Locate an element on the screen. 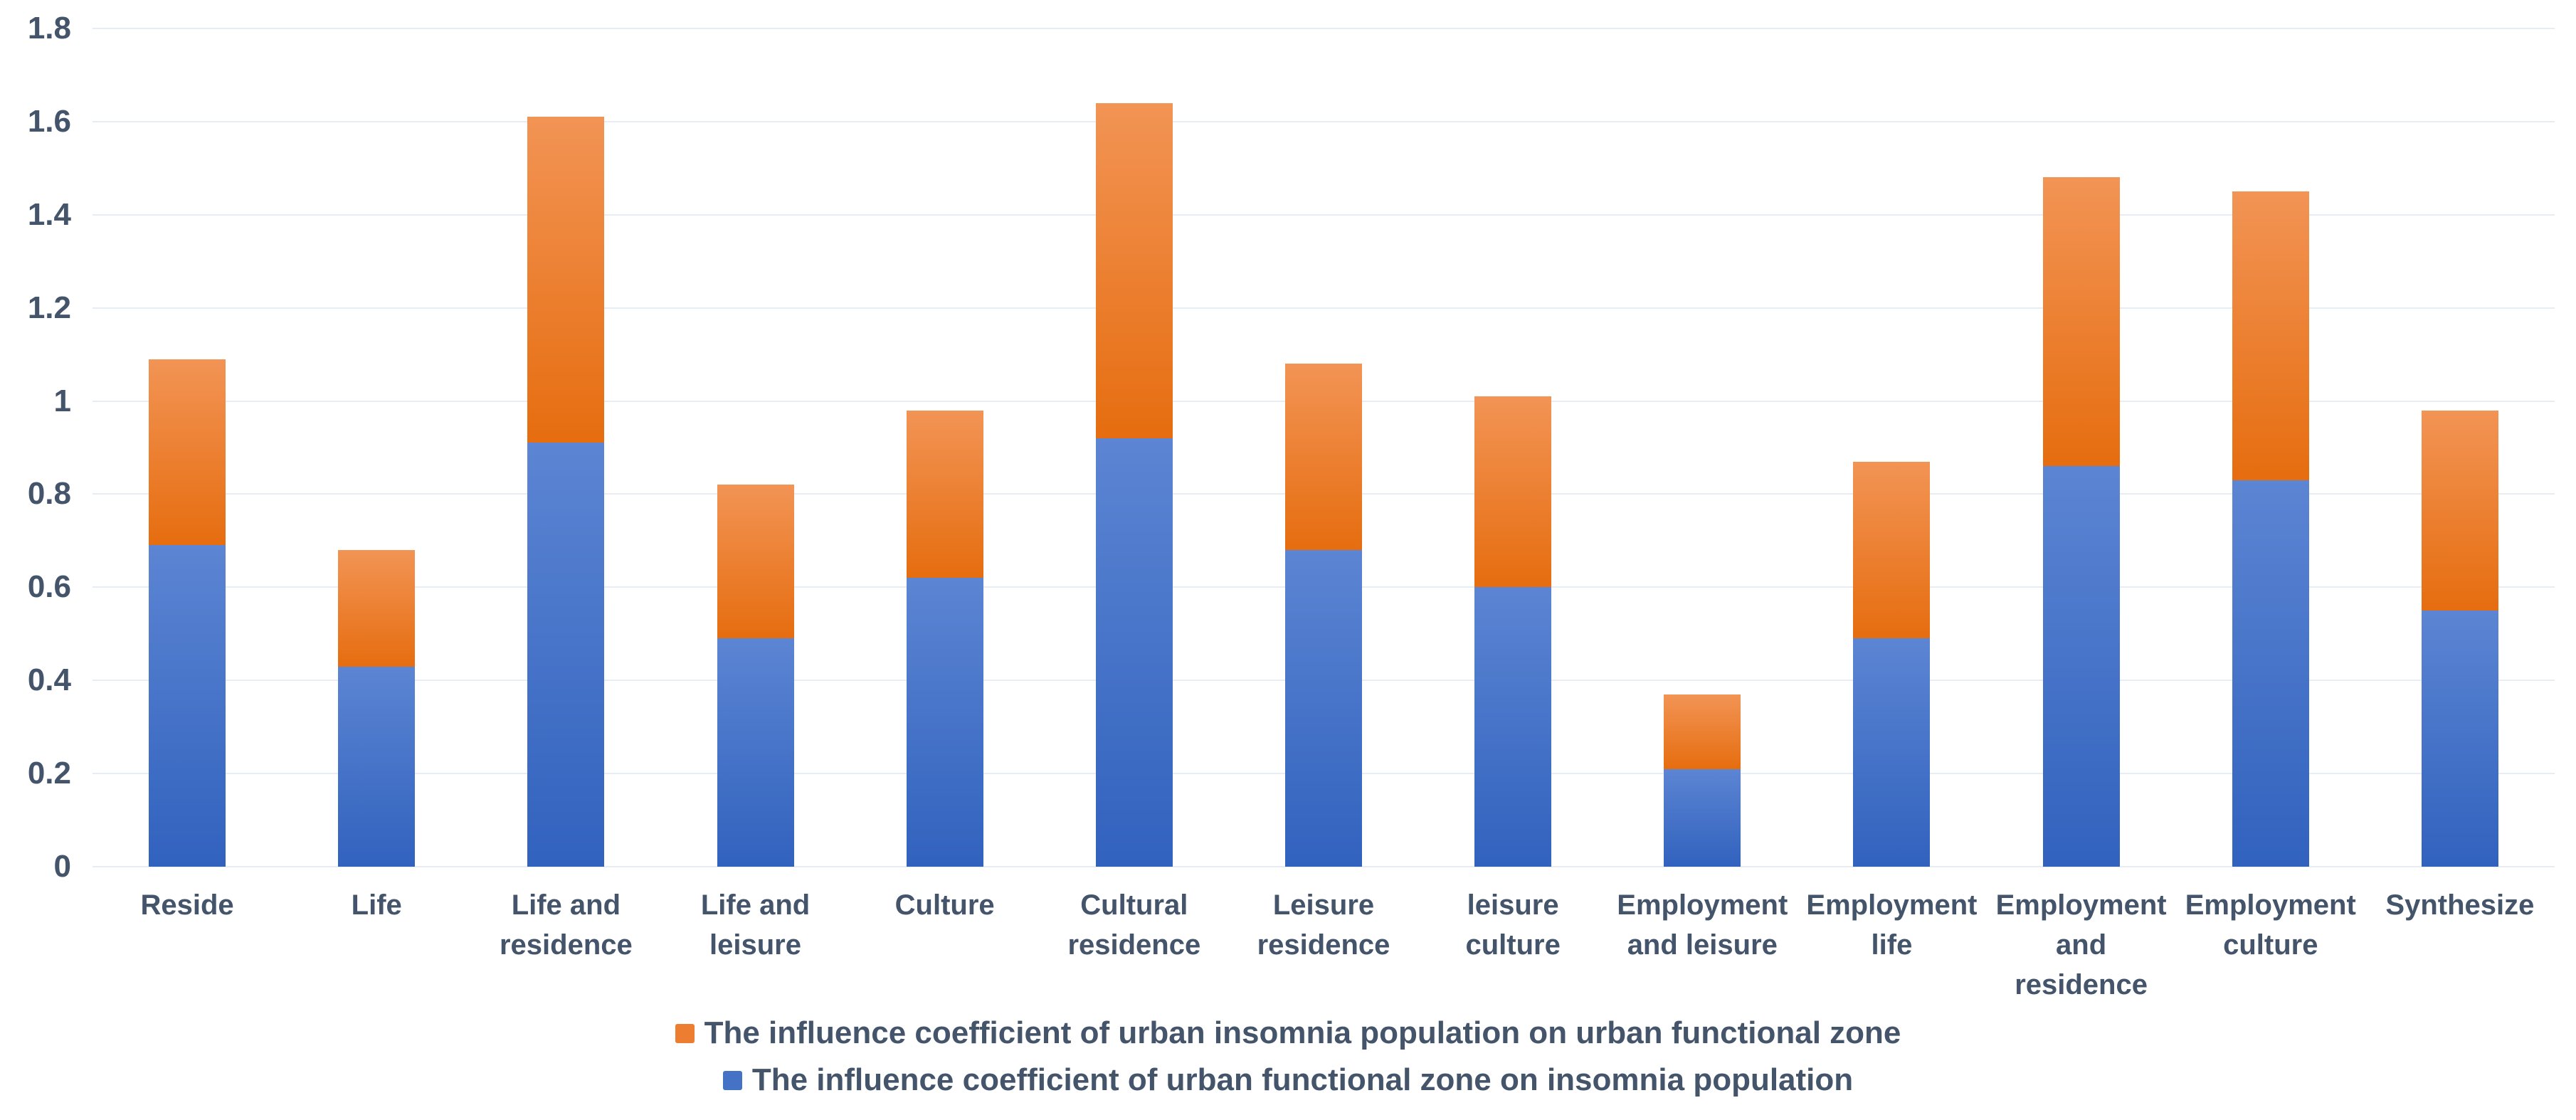 Image resolution: width=2576 pixels, height=1120 pixels. y-axis-tick-label: 0.8 is located at coordinates (49, 494).